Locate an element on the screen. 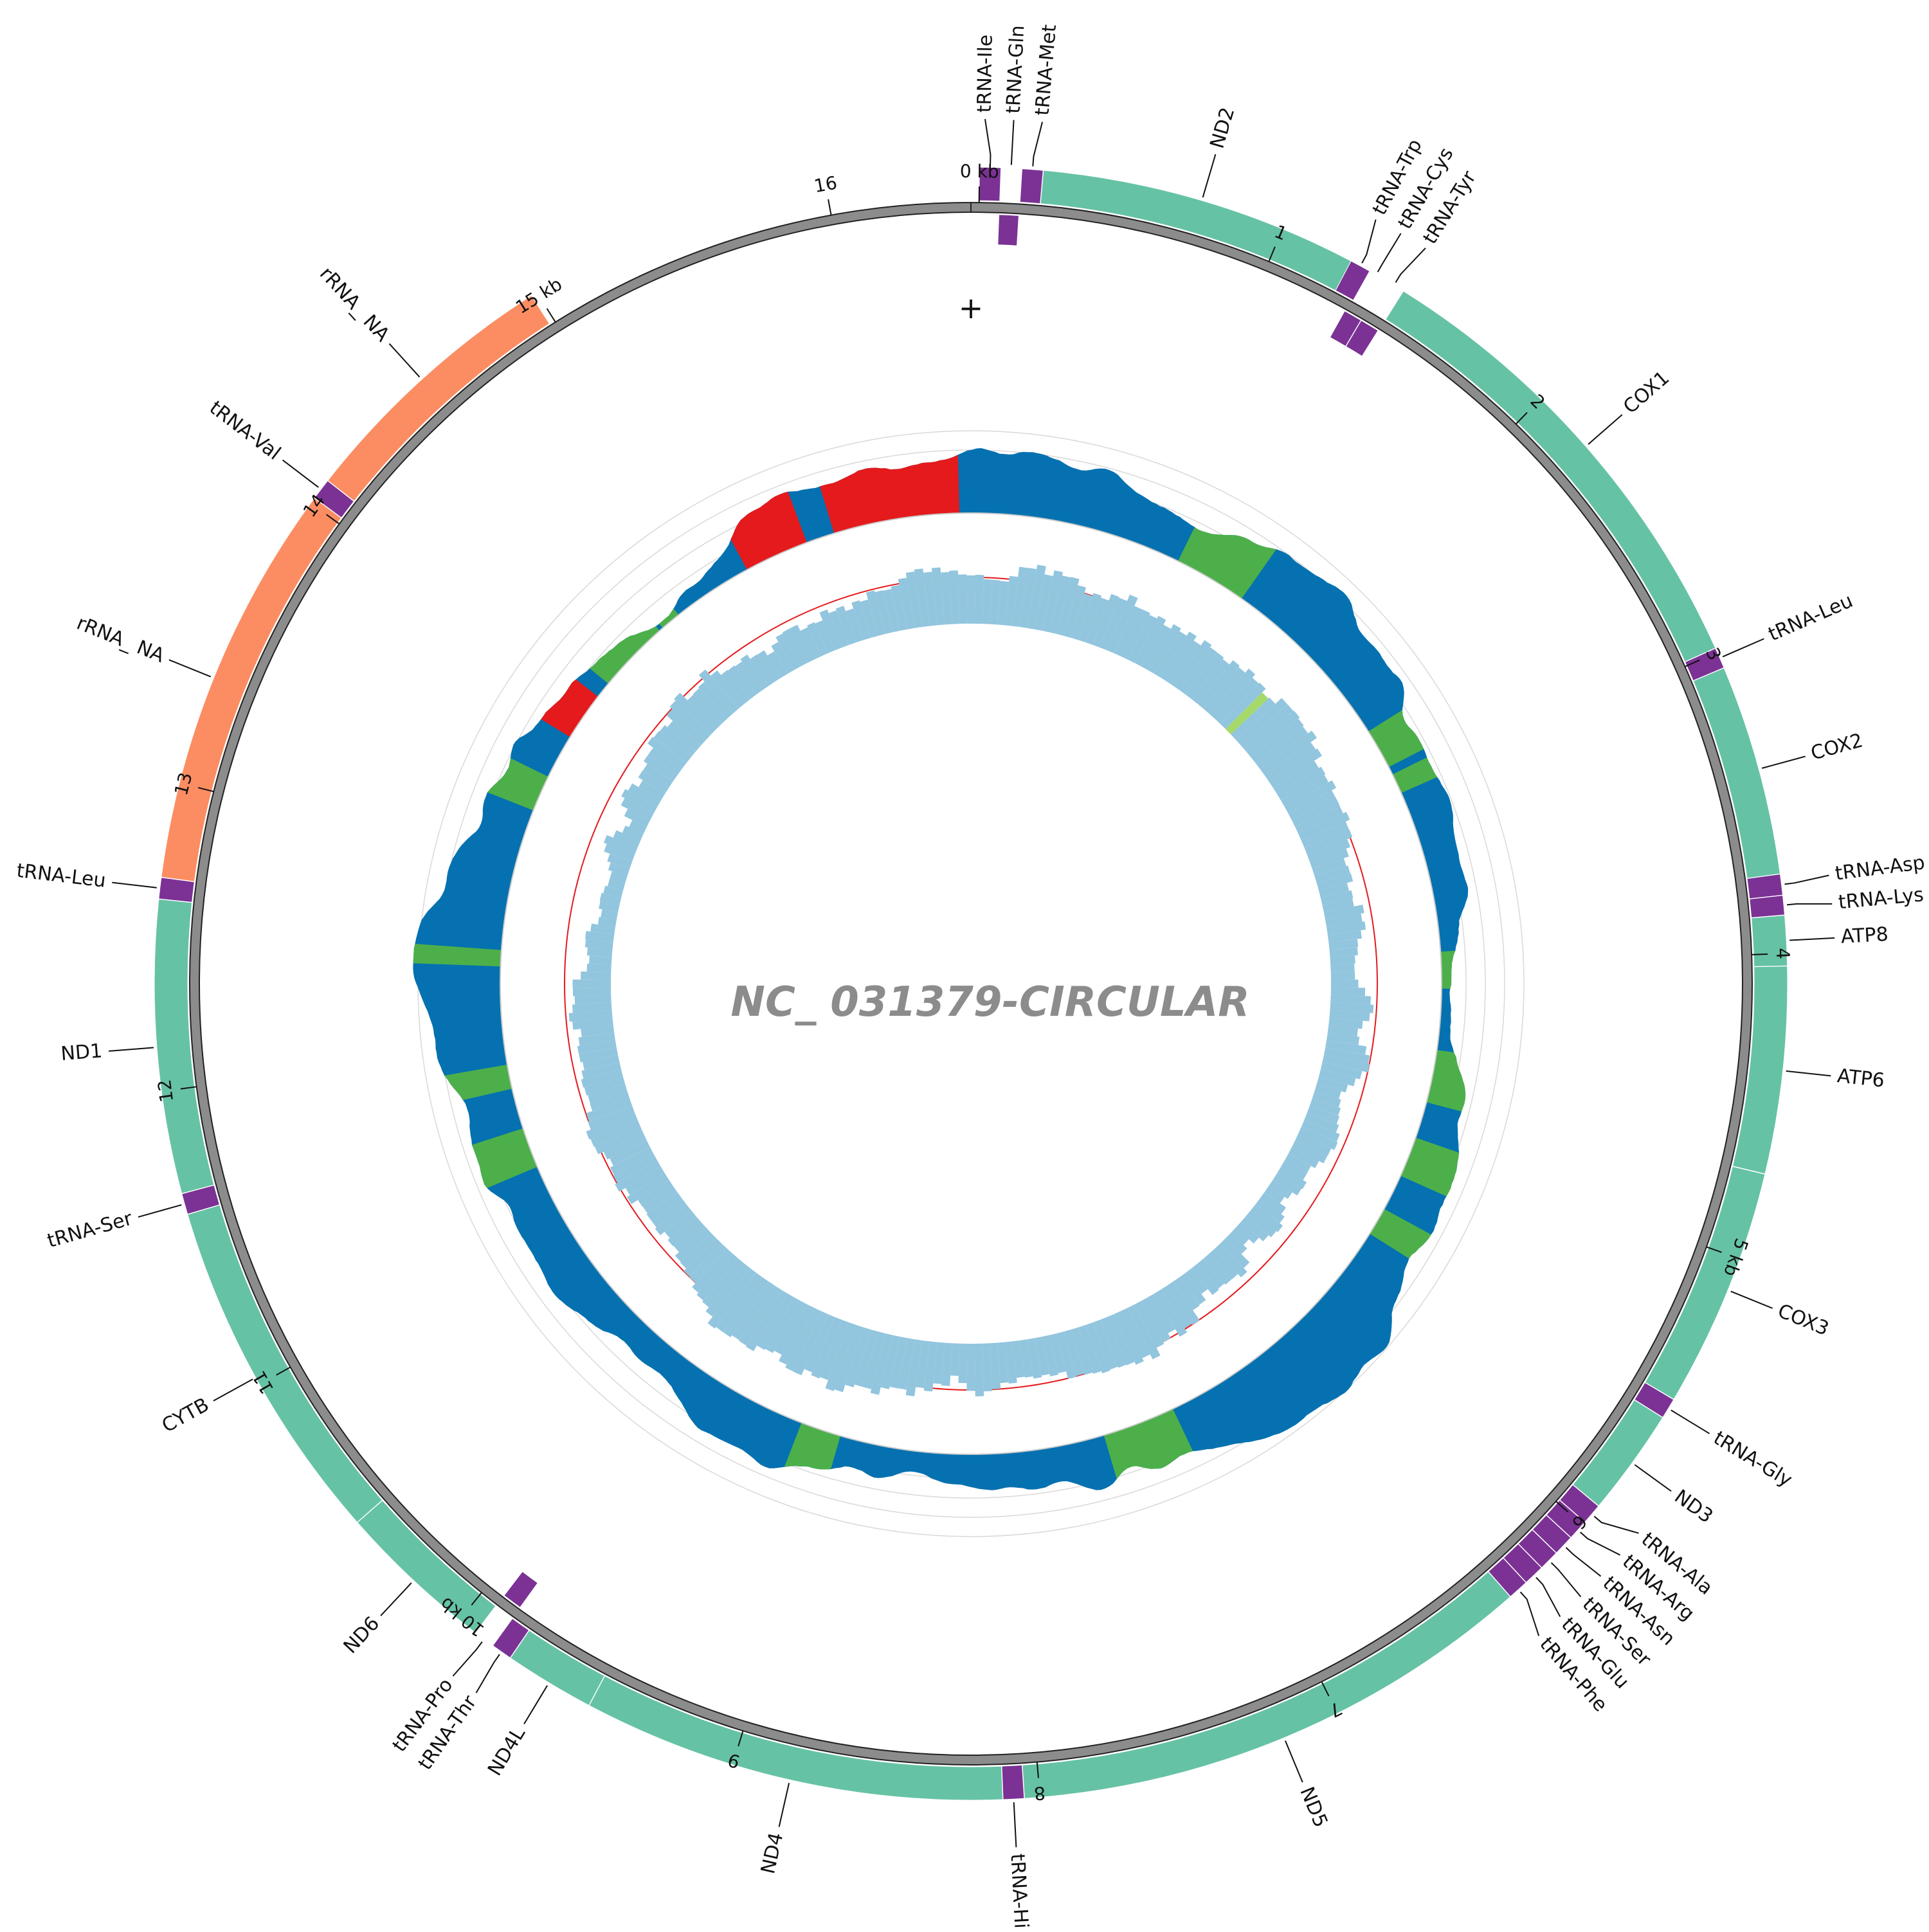 Image resolution: width=1929 pixels, height=1932 pixels. feature-label: tRNA-Ser is located at coordinates (90, 1229).